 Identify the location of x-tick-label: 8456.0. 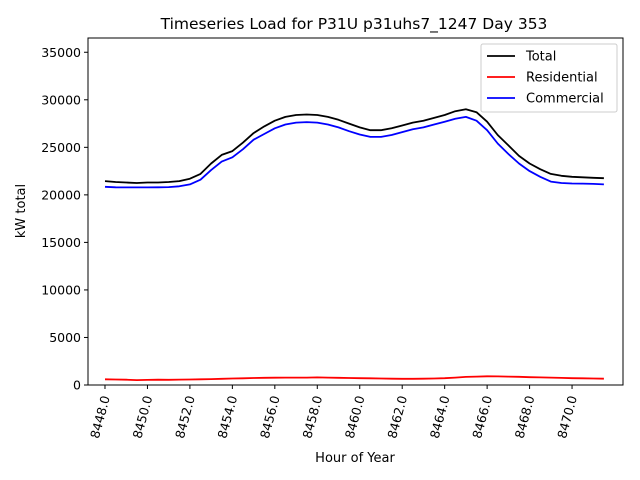
(270, 417).